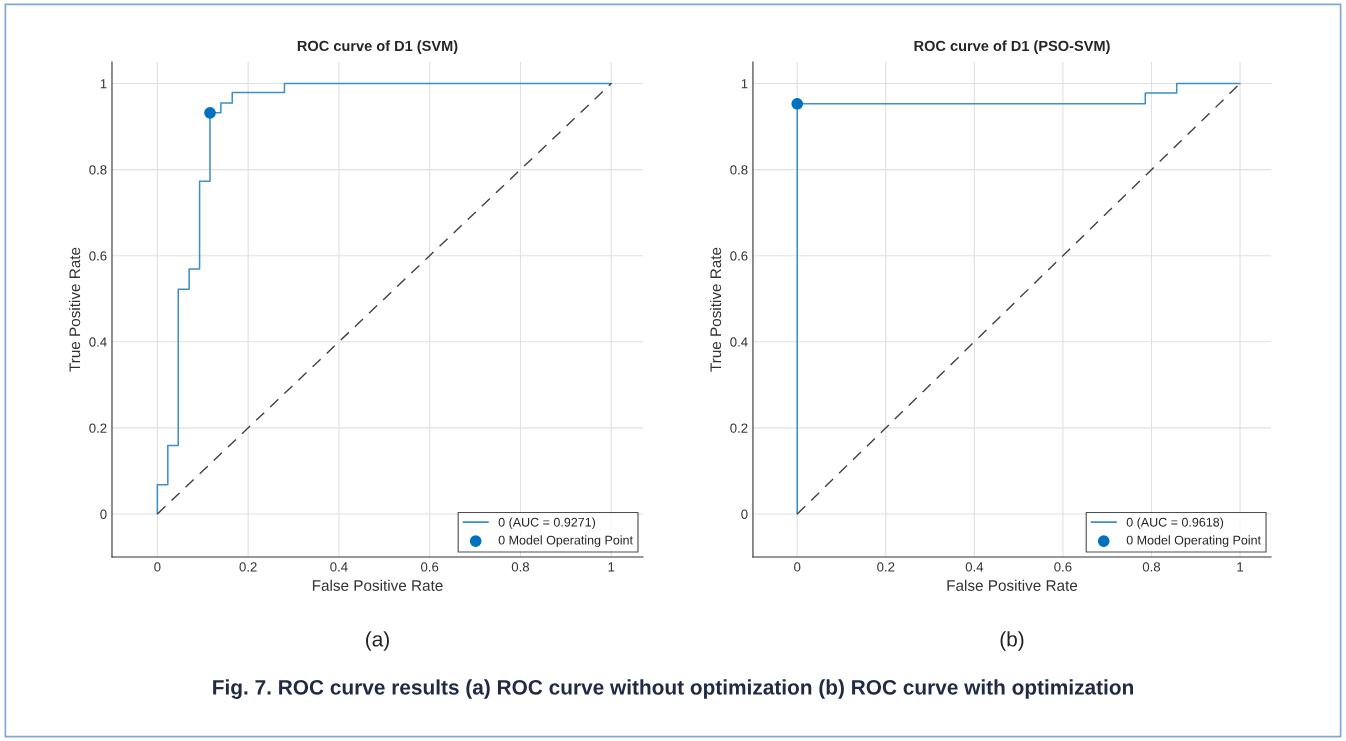 This screenshot has width=1346, height=741. Describe the element at coordinates (1012, 641) in the screenshot. I see `text: (b)` at that location.